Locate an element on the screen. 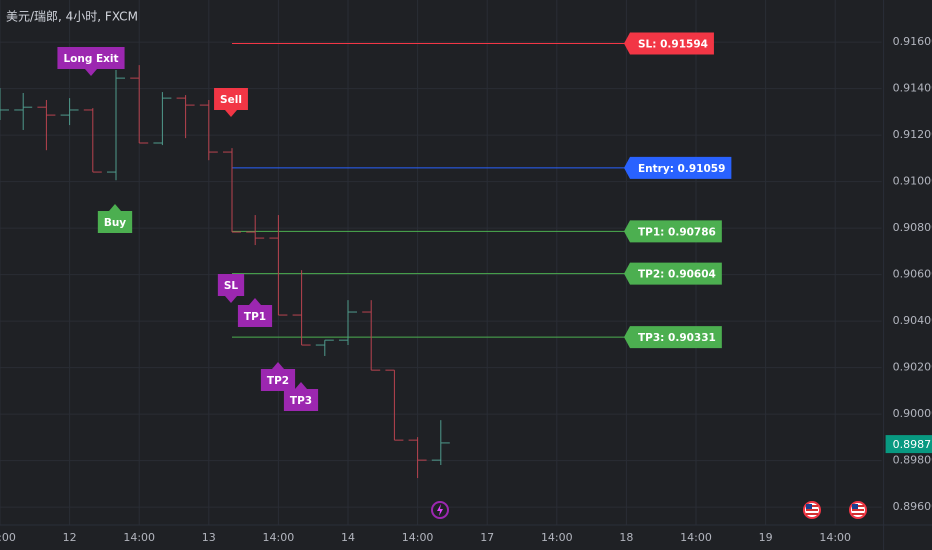 This screenshot has height=550, width=932. x-tick-label: 17 is located at coordinates (487, 537).